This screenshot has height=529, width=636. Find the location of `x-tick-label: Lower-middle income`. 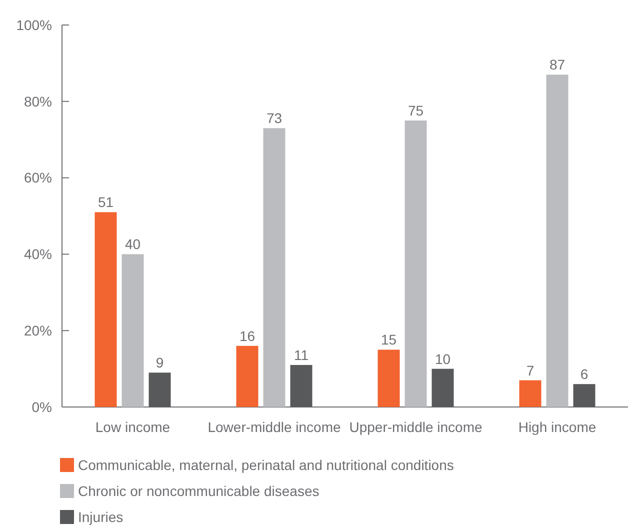

x-tick-label: Lower-middle income is located at coordinates (274, 427).